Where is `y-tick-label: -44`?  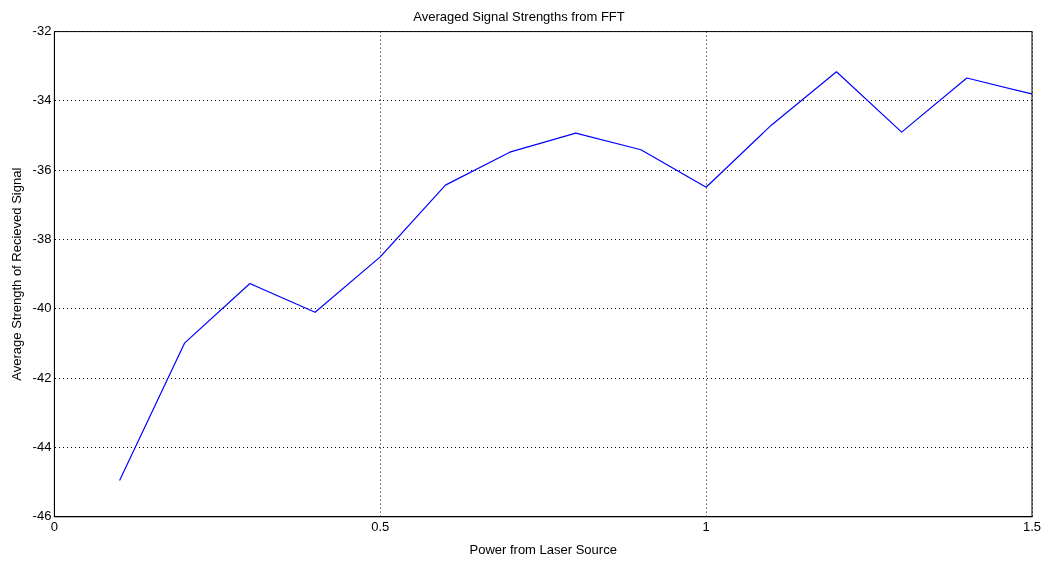
y-tick-label: -44 is located at coordinates (42, 447).